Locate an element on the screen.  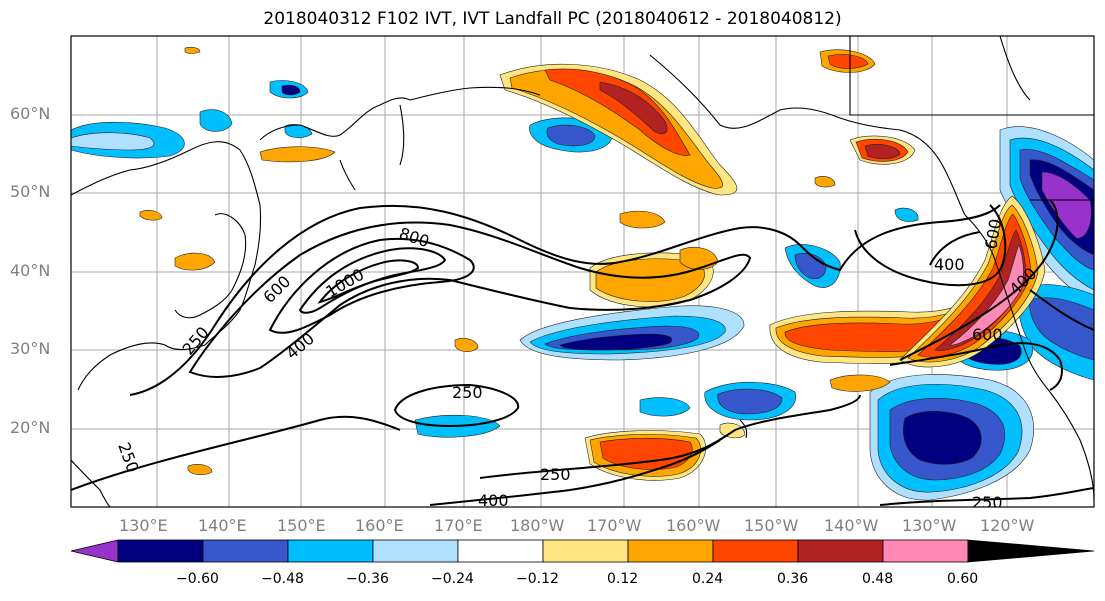
colorbar-tick-label: 0.24 is located at coordinates (708, 579).